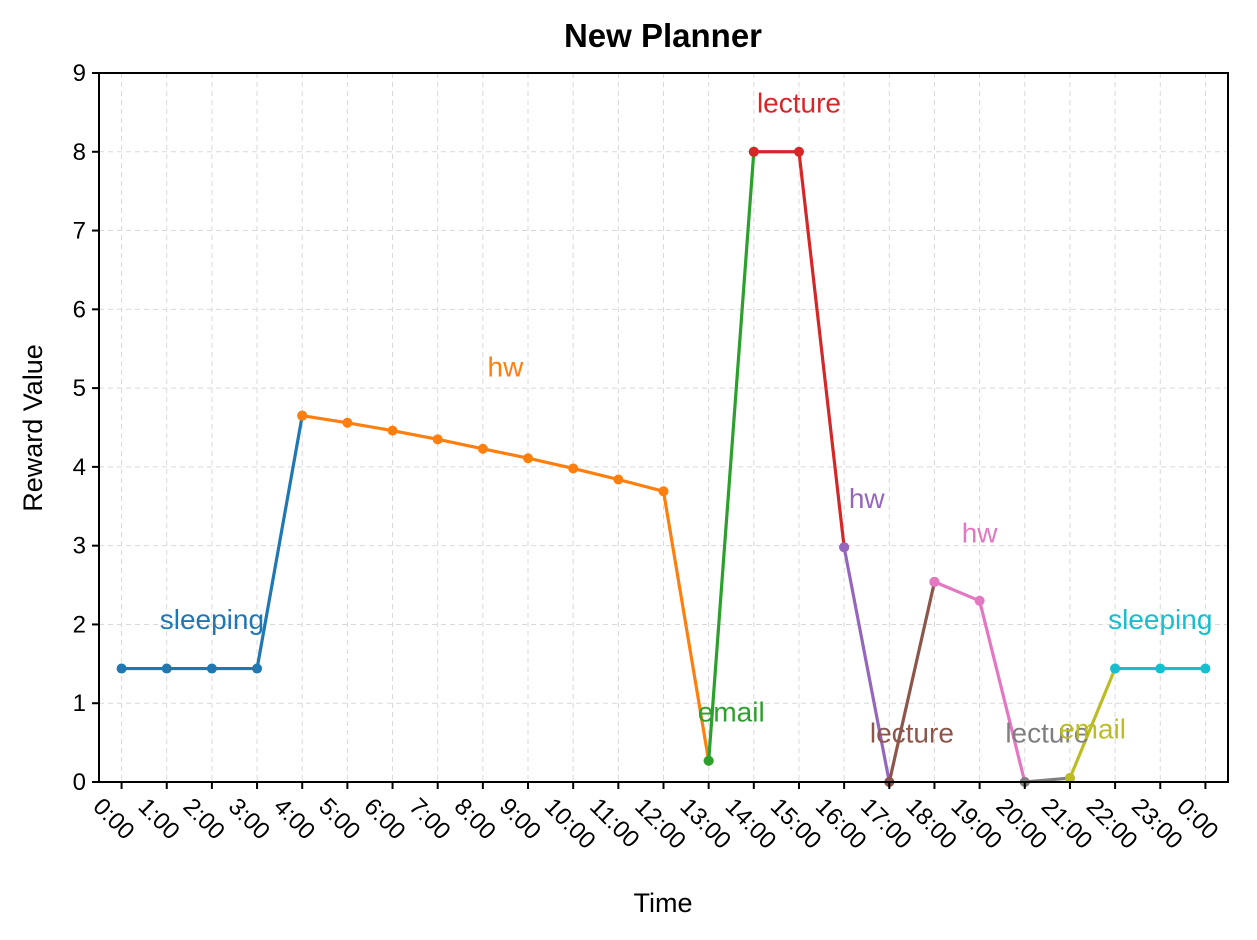  What do you see at coordinates (977, 824) in the screenshot?
I see `x-tick-label: 19:00` at bounding box center [977, 824].